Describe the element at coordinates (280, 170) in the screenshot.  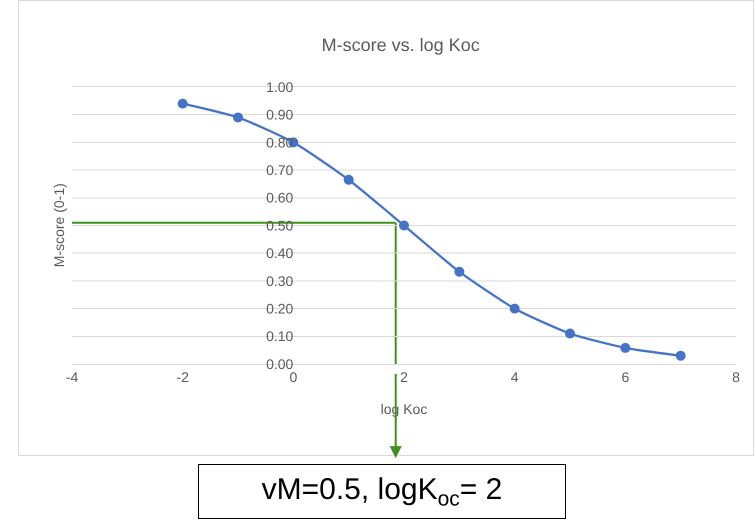
I see `y-tick-label: 0.70` at that location.